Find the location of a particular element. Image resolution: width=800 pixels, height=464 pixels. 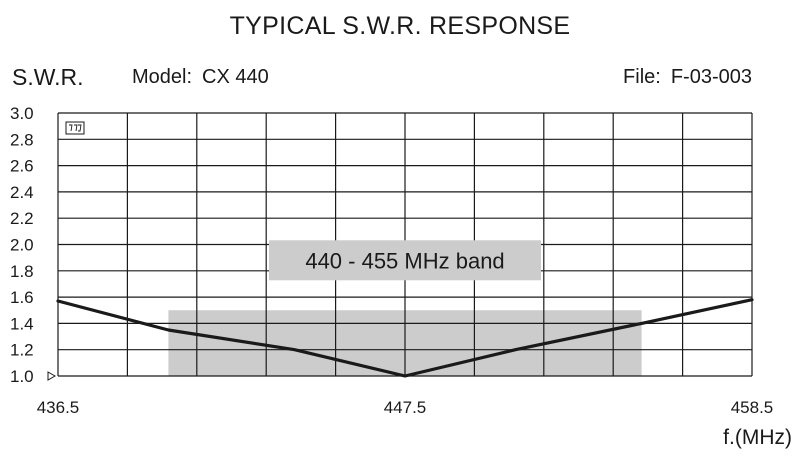

file-value: F-03-003 is located at coordinates (711, 77).